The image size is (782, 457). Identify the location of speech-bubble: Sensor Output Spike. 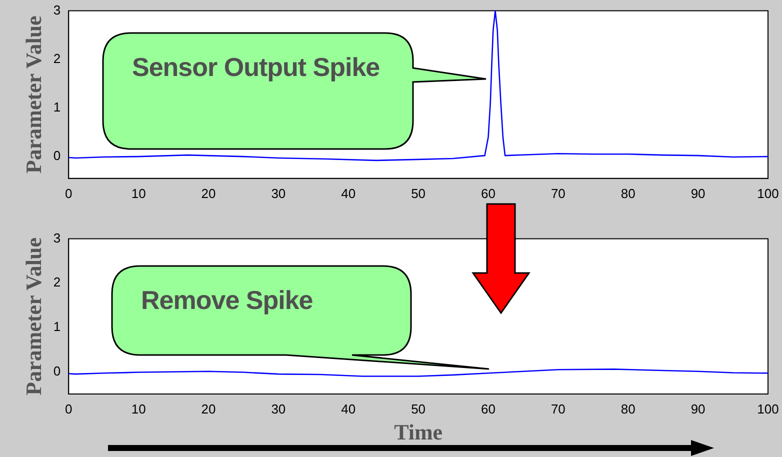
(295, 91).